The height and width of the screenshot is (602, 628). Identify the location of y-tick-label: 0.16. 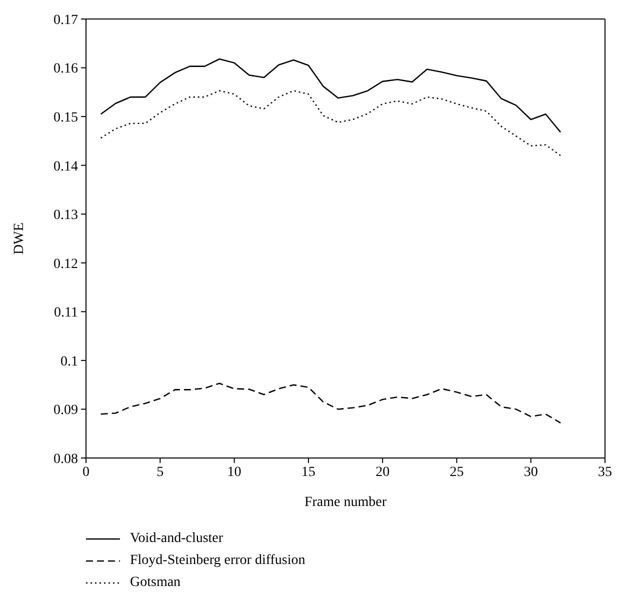
(66, 69).